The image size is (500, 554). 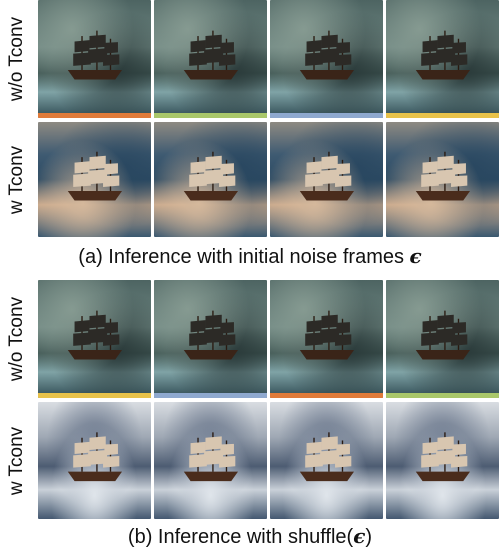 What do you see at coordinates (415, 256) in the screenshot?
I see `caption-a-epsilon: ϵ` at bounding box center [415, 256].